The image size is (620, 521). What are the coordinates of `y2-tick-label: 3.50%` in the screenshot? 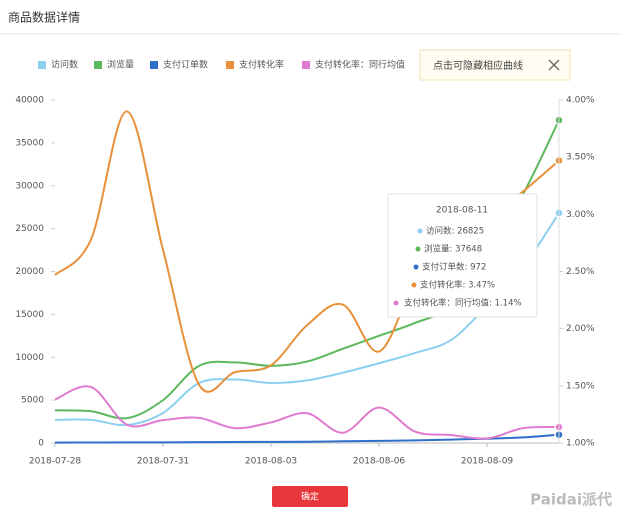 It's located at (580, 158).